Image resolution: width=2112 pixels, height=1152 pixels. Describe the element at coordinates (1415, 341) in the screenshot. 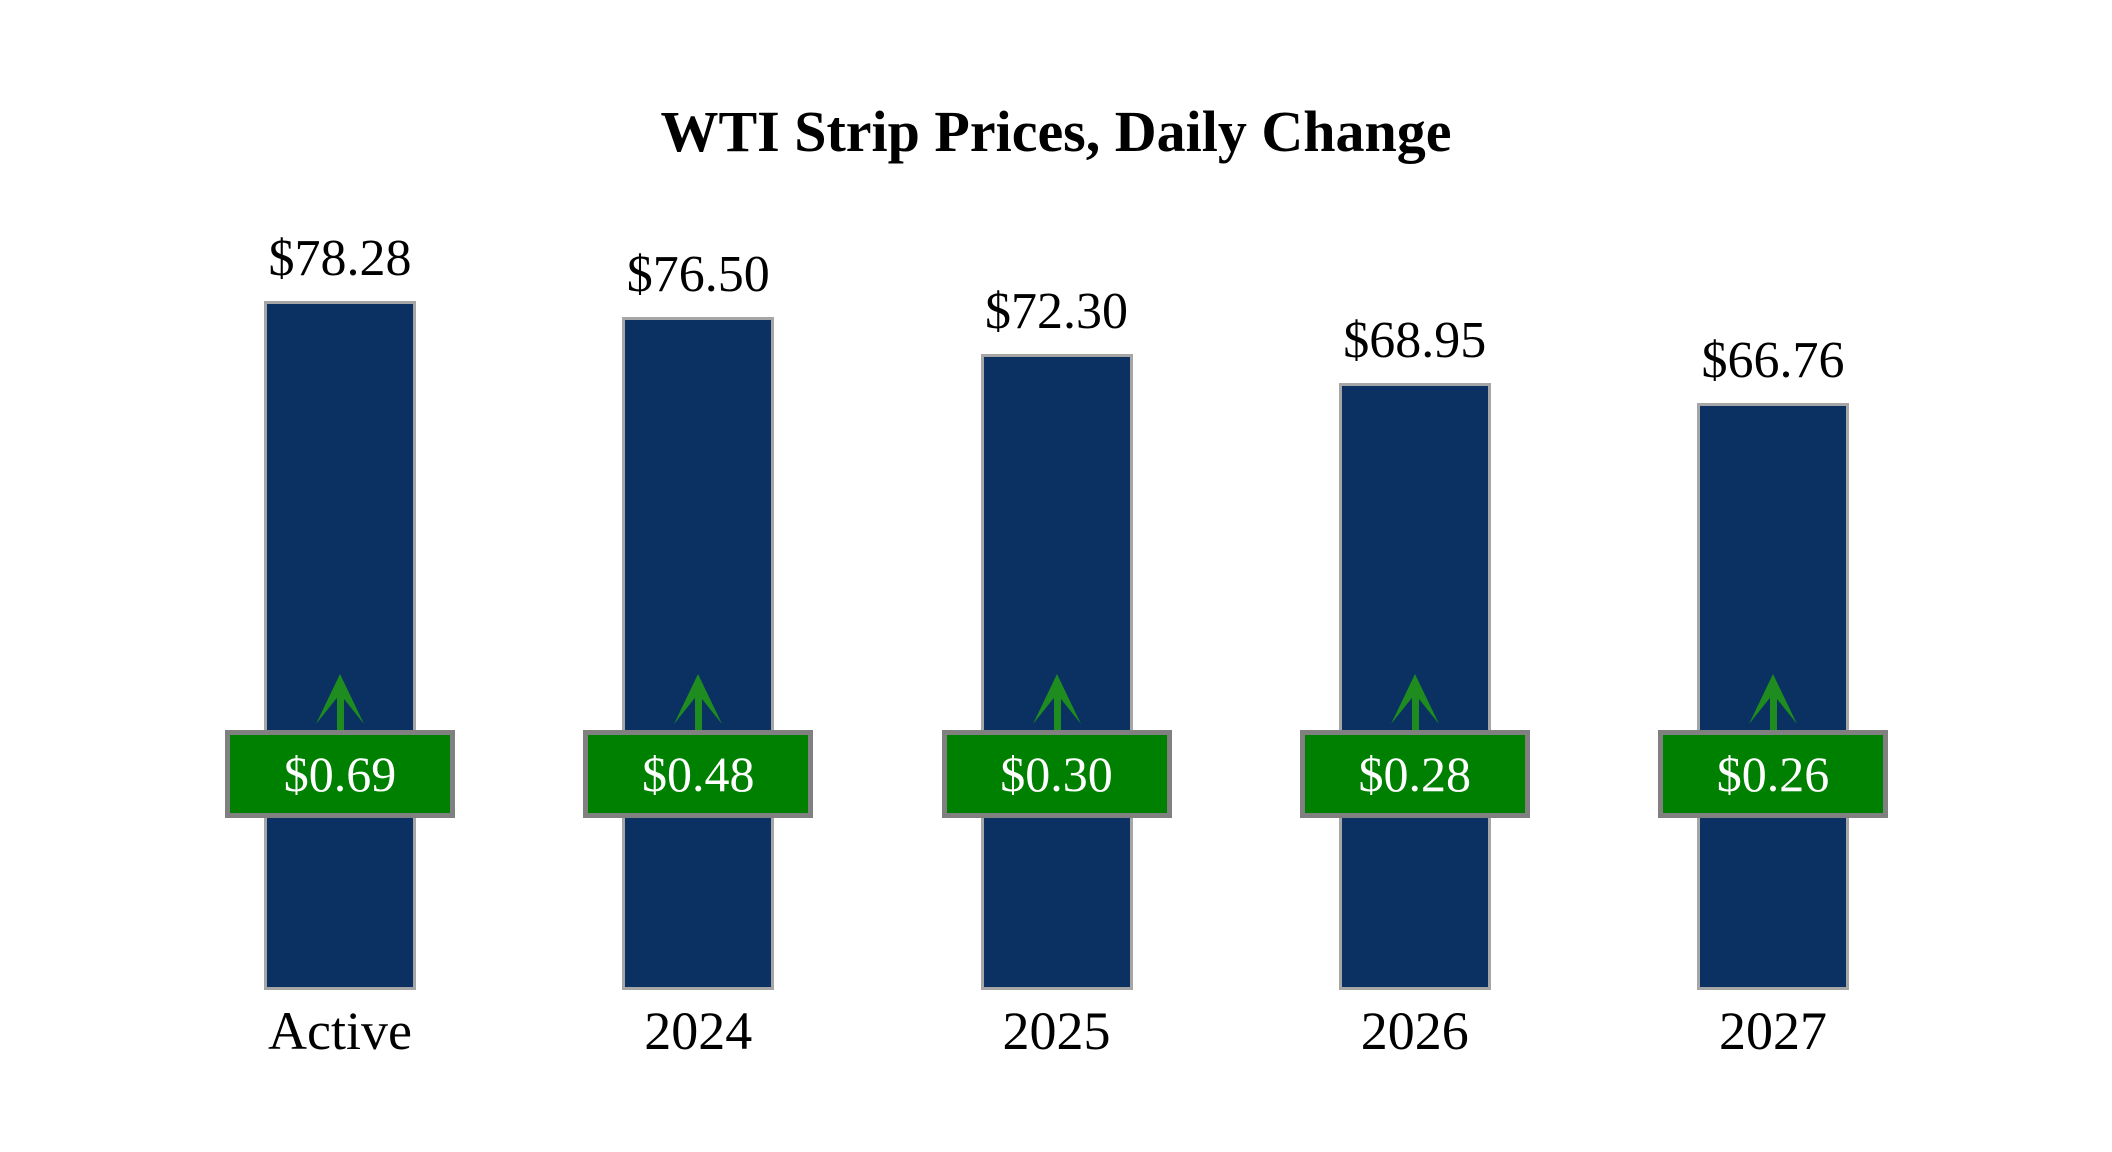

I see `price-label: $68.95` at that location.